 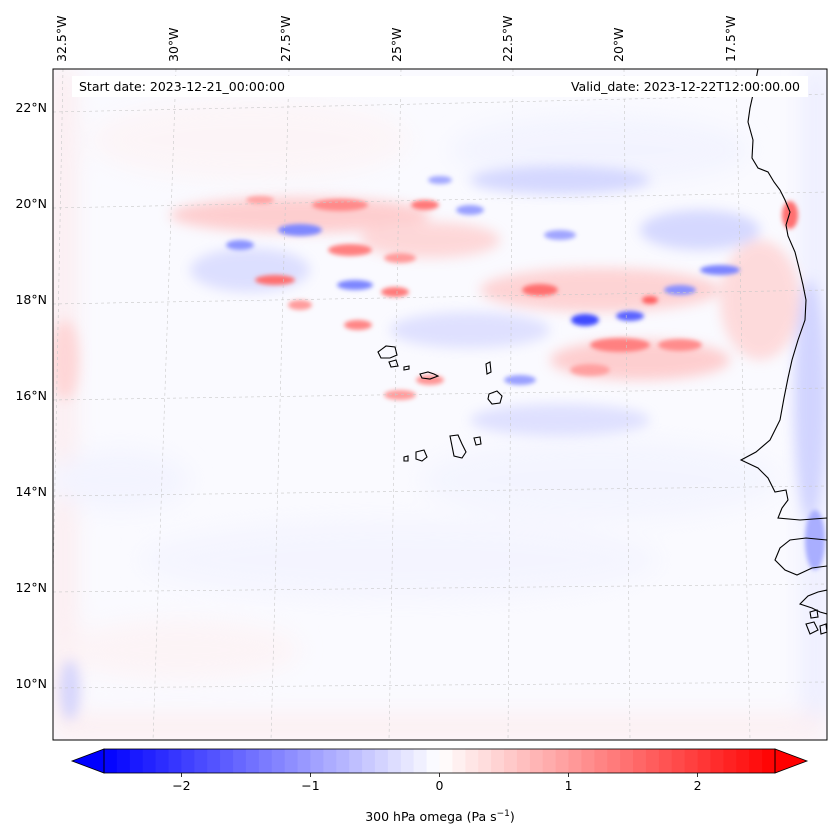 What do you see at coordinates (791, 761) in the screenshot?
I see `colorbar-extend-max` at bounding box center [791, 761].